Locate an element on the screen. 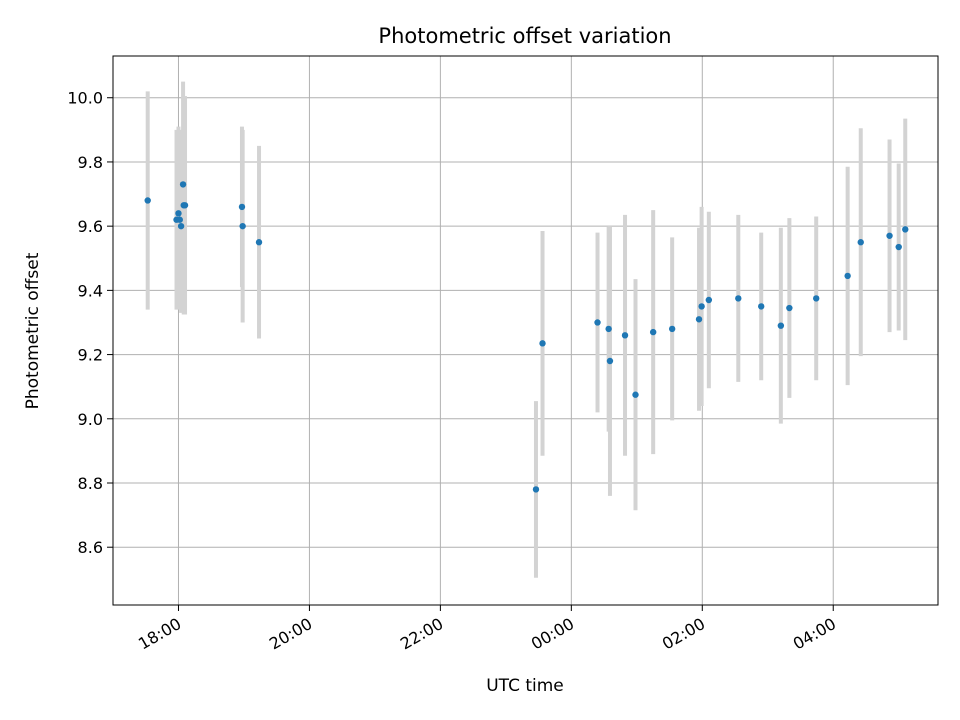 Image resolution: width=960 pixels, height=720 pixels. y-tick-label: 9.2 is located at coordinates (90, 355).